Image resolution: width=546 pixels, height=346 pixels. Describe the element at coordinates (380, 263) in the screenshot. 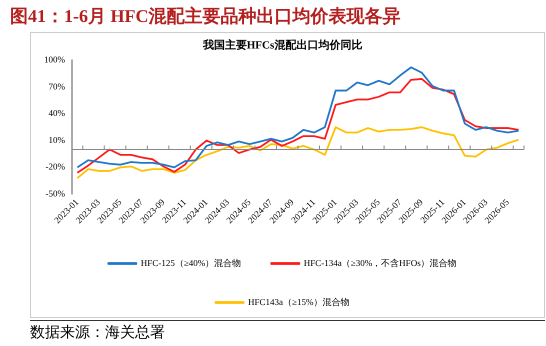

I see `legend-label: HFC-134a（≥30%，不含HFOs）混合物` at that location.